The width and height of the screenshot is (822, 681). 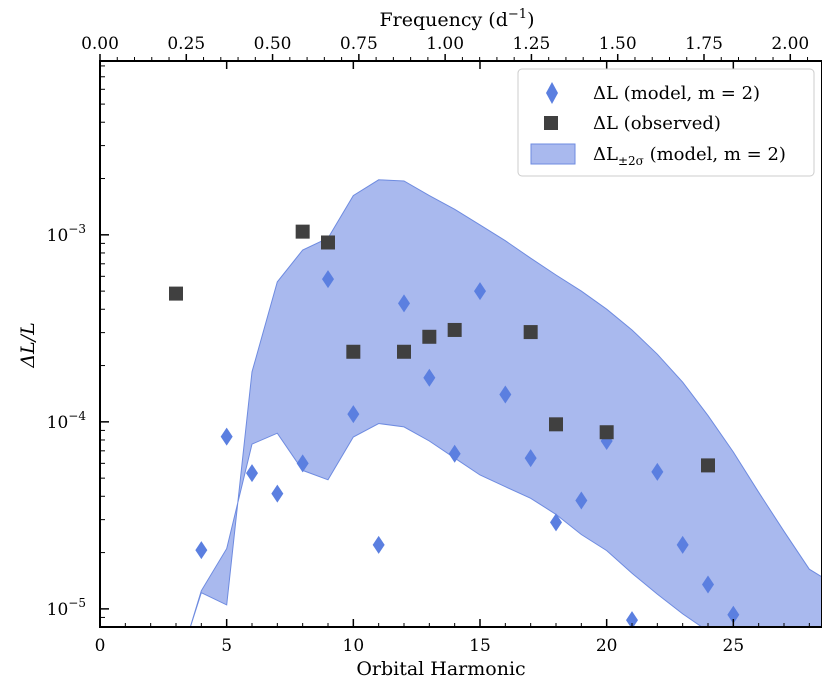 I want to click on x-tick-label: 15, so click(x=480, y=646).